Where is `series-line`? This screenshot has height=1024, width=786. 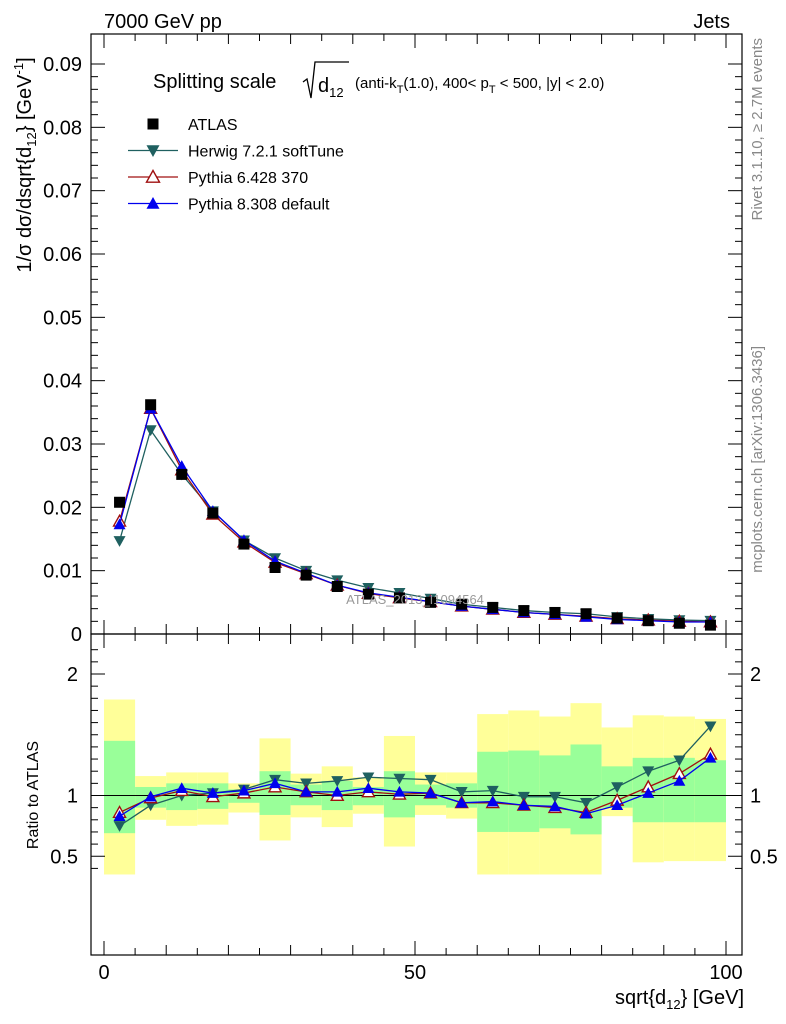 series-line is located at coordinates (415, 787).